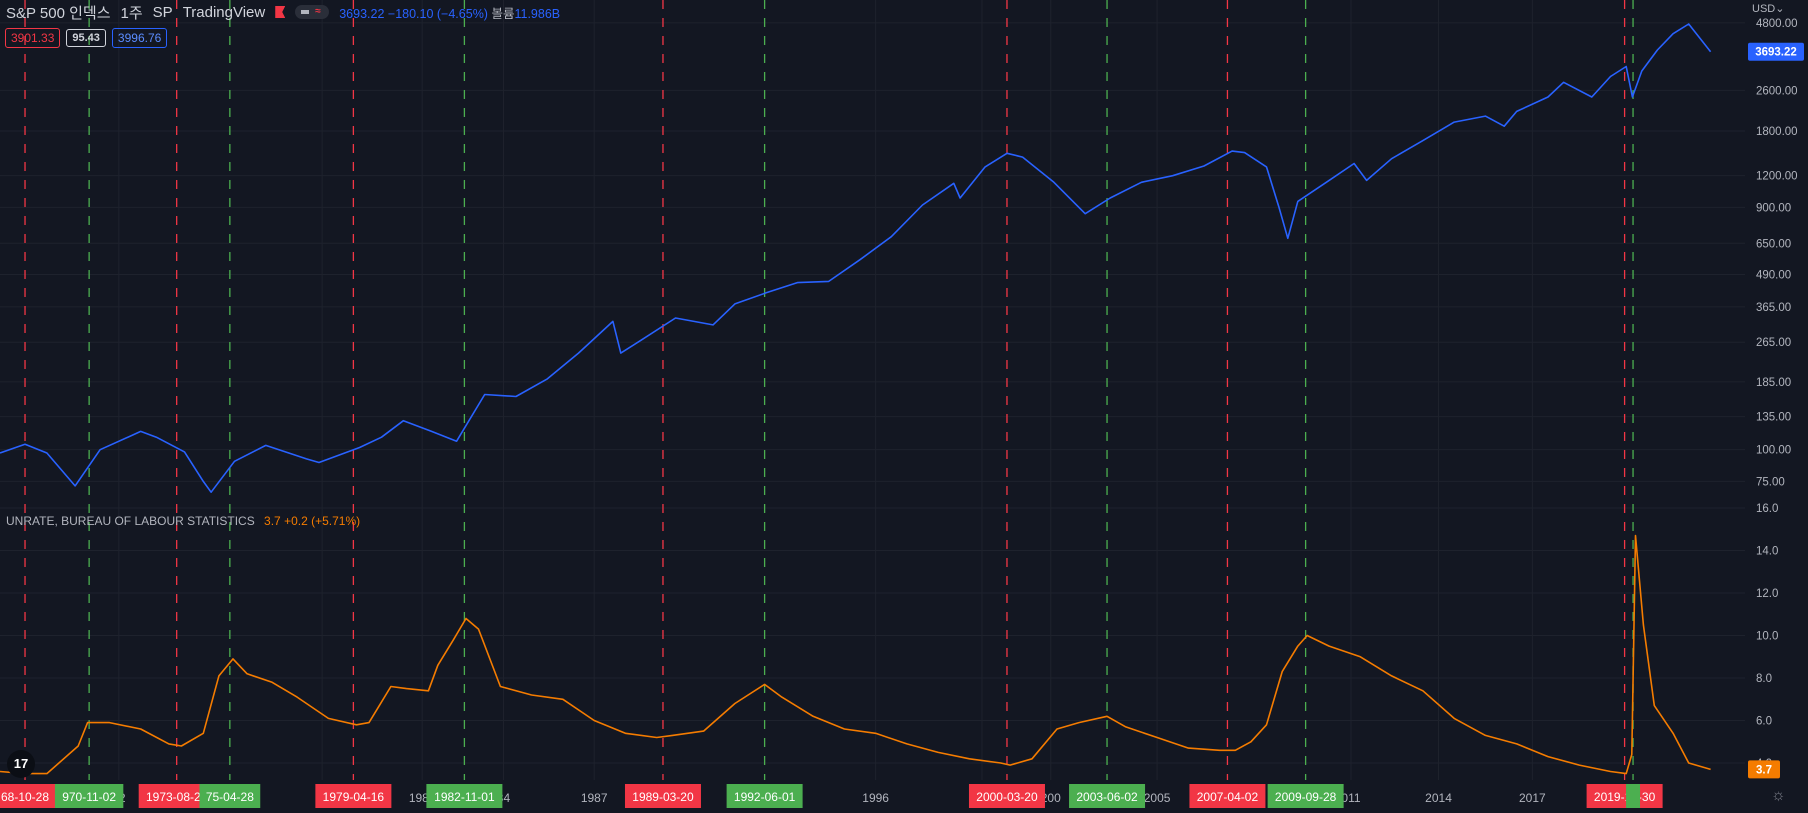 This screenshot has width=1808, height=813. I want to click on event-date-label: 1979-04-16, so click(354, 797).